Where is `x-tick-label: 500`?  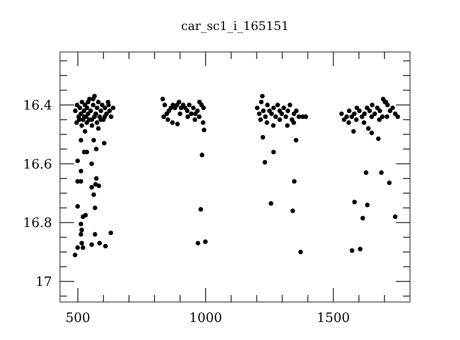 x-tick-label: 500 is located at coordinates (77, 318).